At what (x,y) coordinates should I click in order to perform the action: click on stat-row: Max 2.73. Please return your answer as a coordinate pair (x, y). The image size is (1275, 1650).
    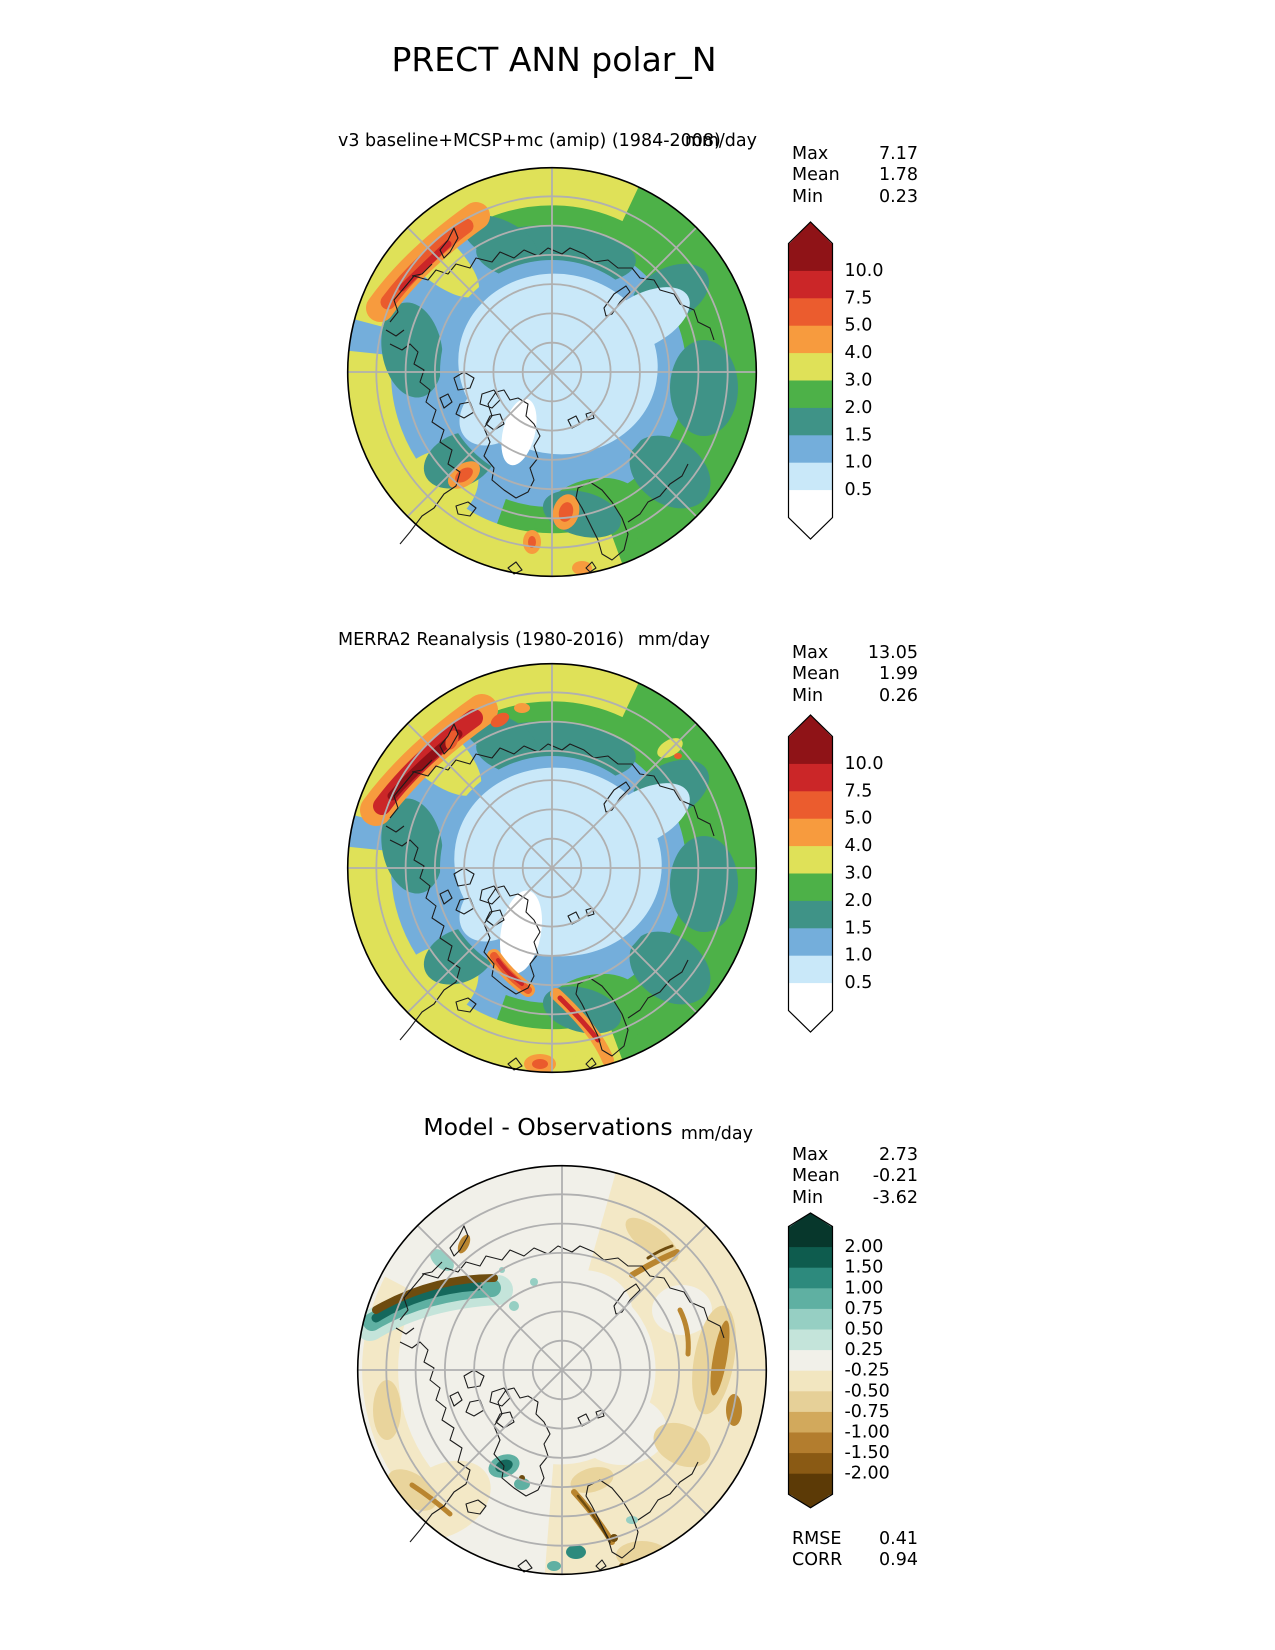
    Looking at the image, I should click on (855, 1155).